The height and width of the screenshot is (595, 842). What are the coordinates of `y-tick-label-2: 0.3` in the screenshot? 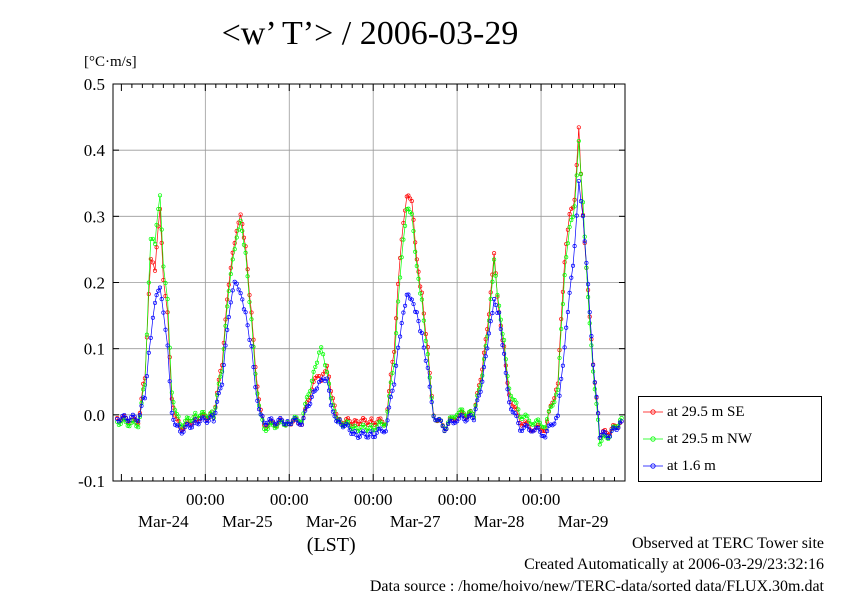 It's located at (94, 216).